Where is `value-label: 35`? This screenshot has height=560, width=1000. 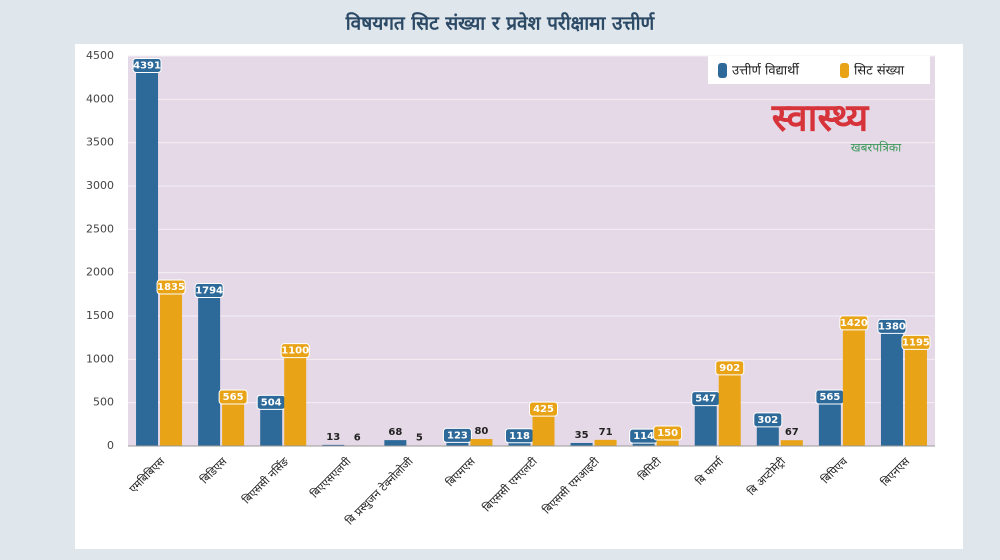
value-label: 35 is located at coordinates (582, 435).